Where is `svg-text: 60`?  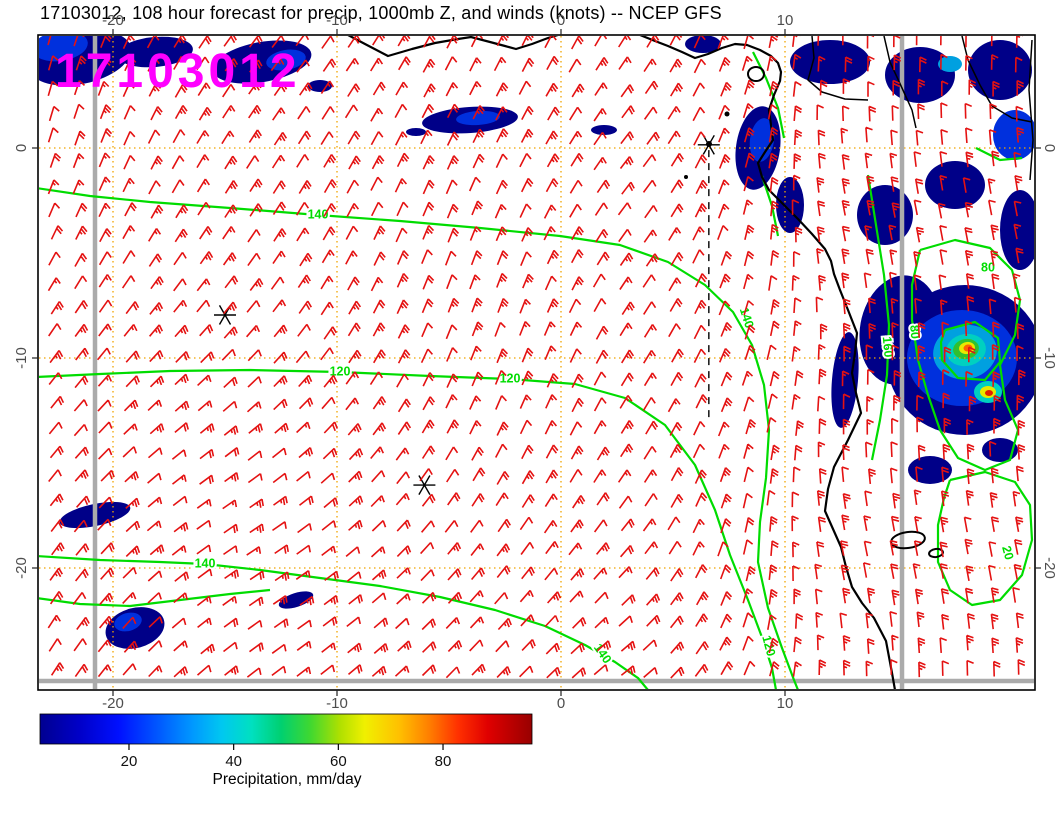
svg-text: 60 is located at coordinates (338, 761).